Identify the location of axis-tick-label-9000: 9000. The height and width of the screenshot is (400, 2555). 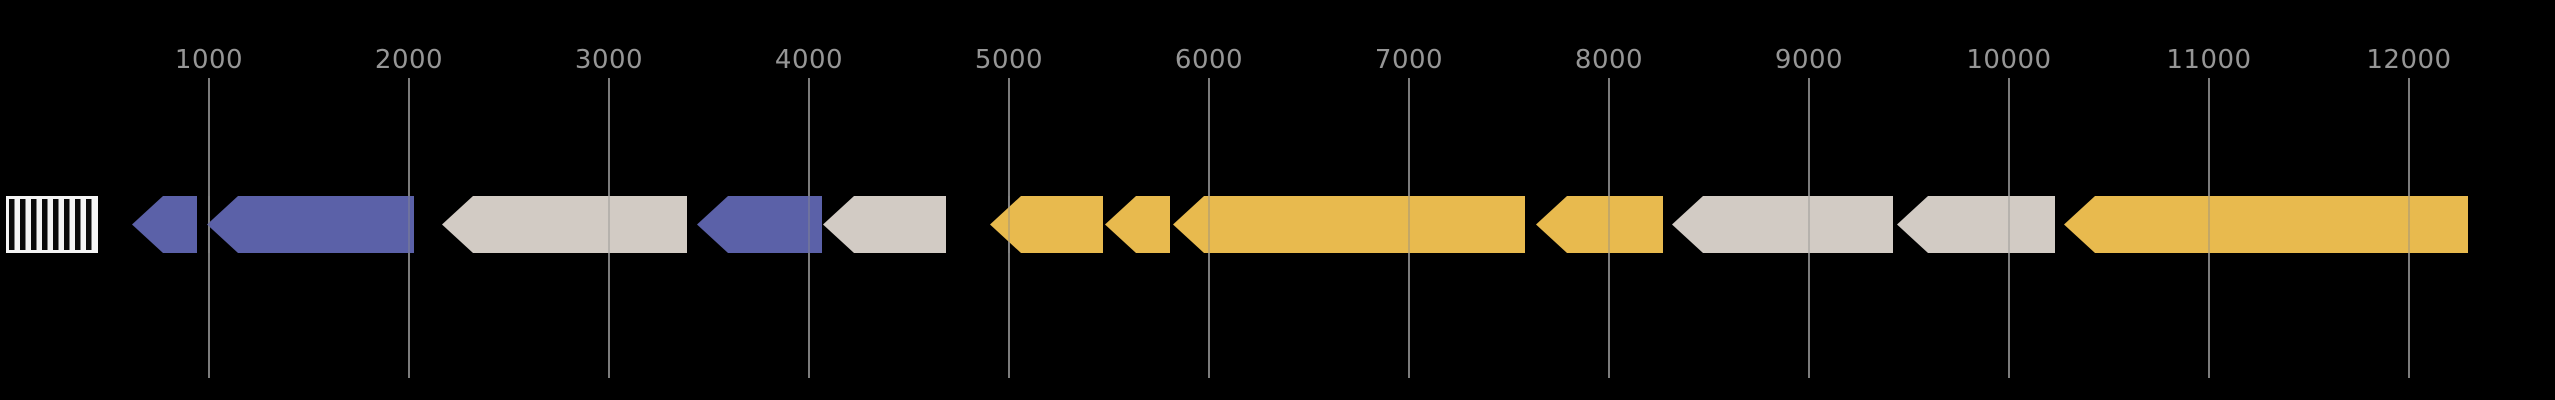
(1809, 60).